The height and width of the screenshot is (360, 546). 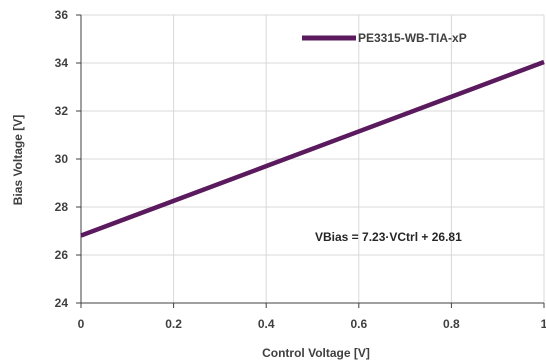 I want to click on y-axis-title: Bias Voltage [V], so click(x=18, y=160).